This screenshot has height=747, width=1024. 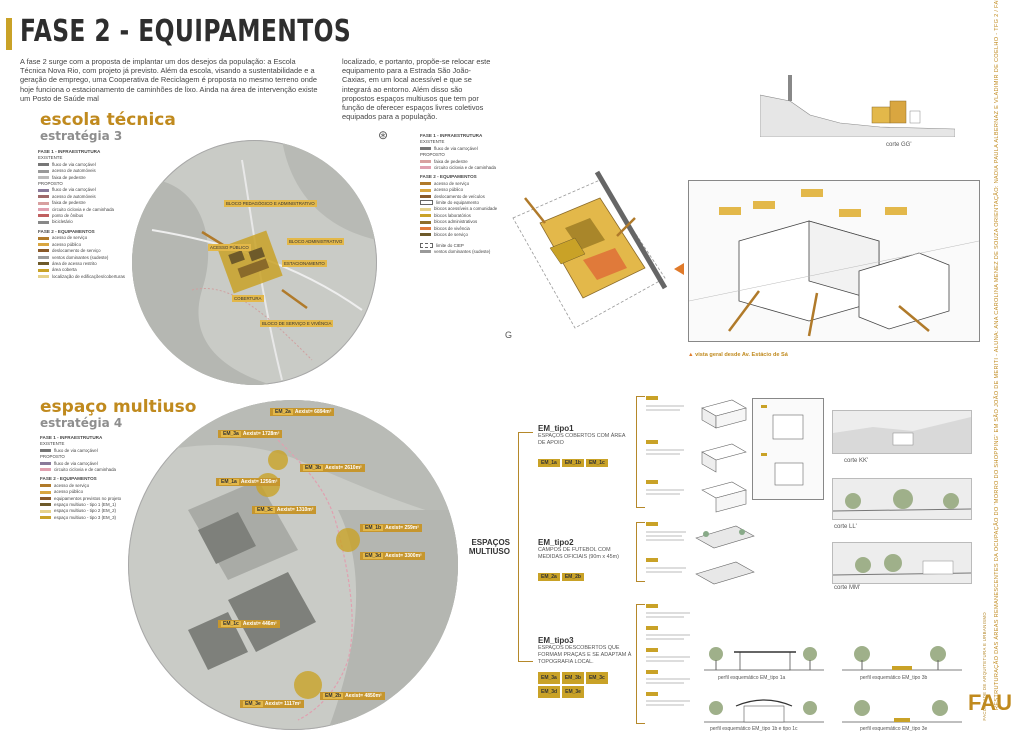 I want to click on legend-item: limite do equipamento, so click(x=467, y=203).